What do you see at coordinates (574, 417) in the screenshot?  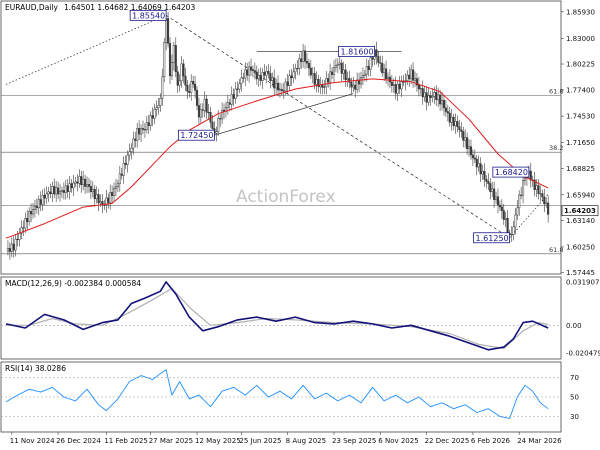 I see `rsi-tick-30: 30` at bounding box center [574, 417].